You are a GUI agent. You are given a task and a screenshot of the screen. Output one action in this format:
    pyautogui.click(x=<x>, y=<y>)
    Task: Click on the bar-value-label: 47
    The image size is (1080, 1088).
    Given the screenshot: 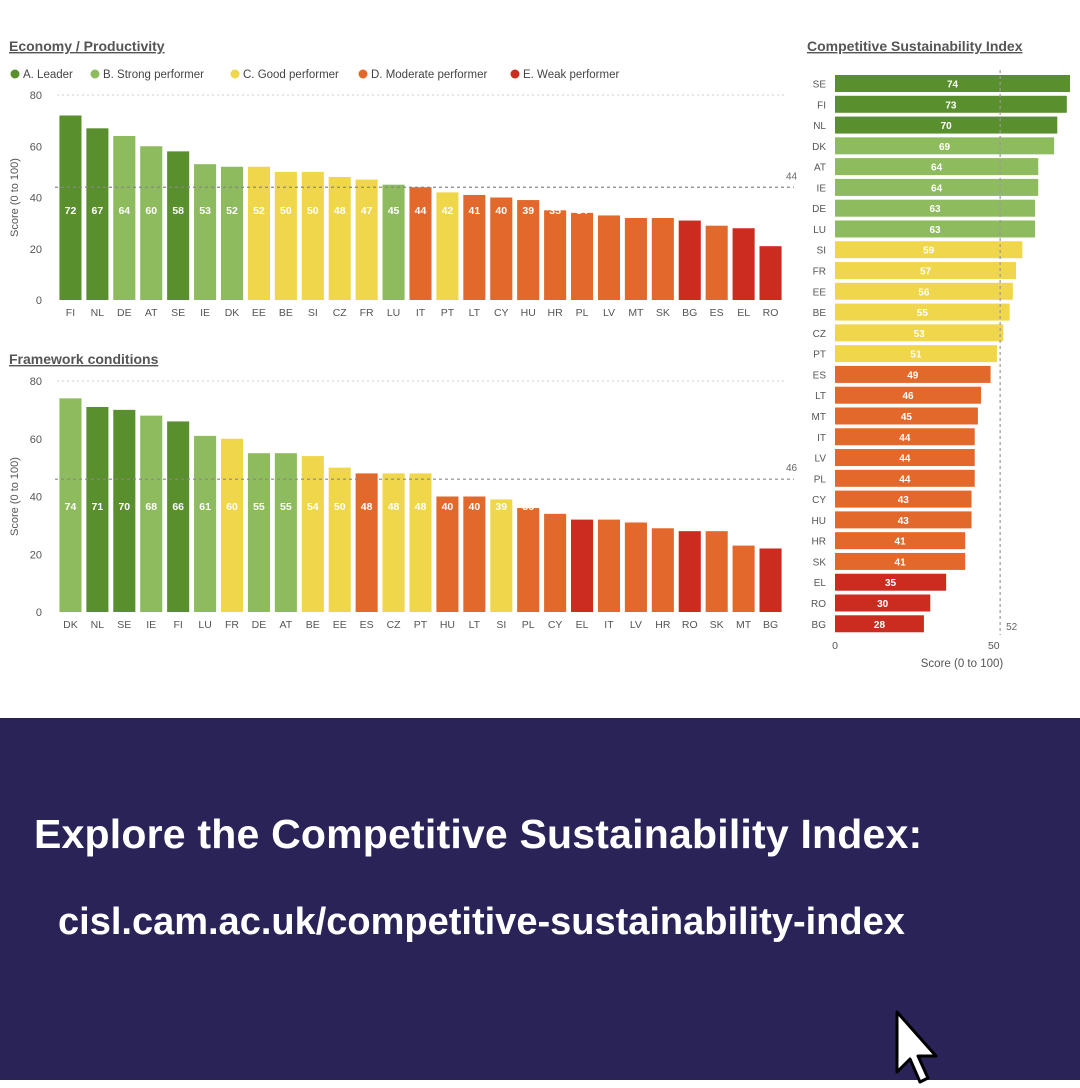 What is the action you would take?
    pyautogui.click(x=367, y=211)
    